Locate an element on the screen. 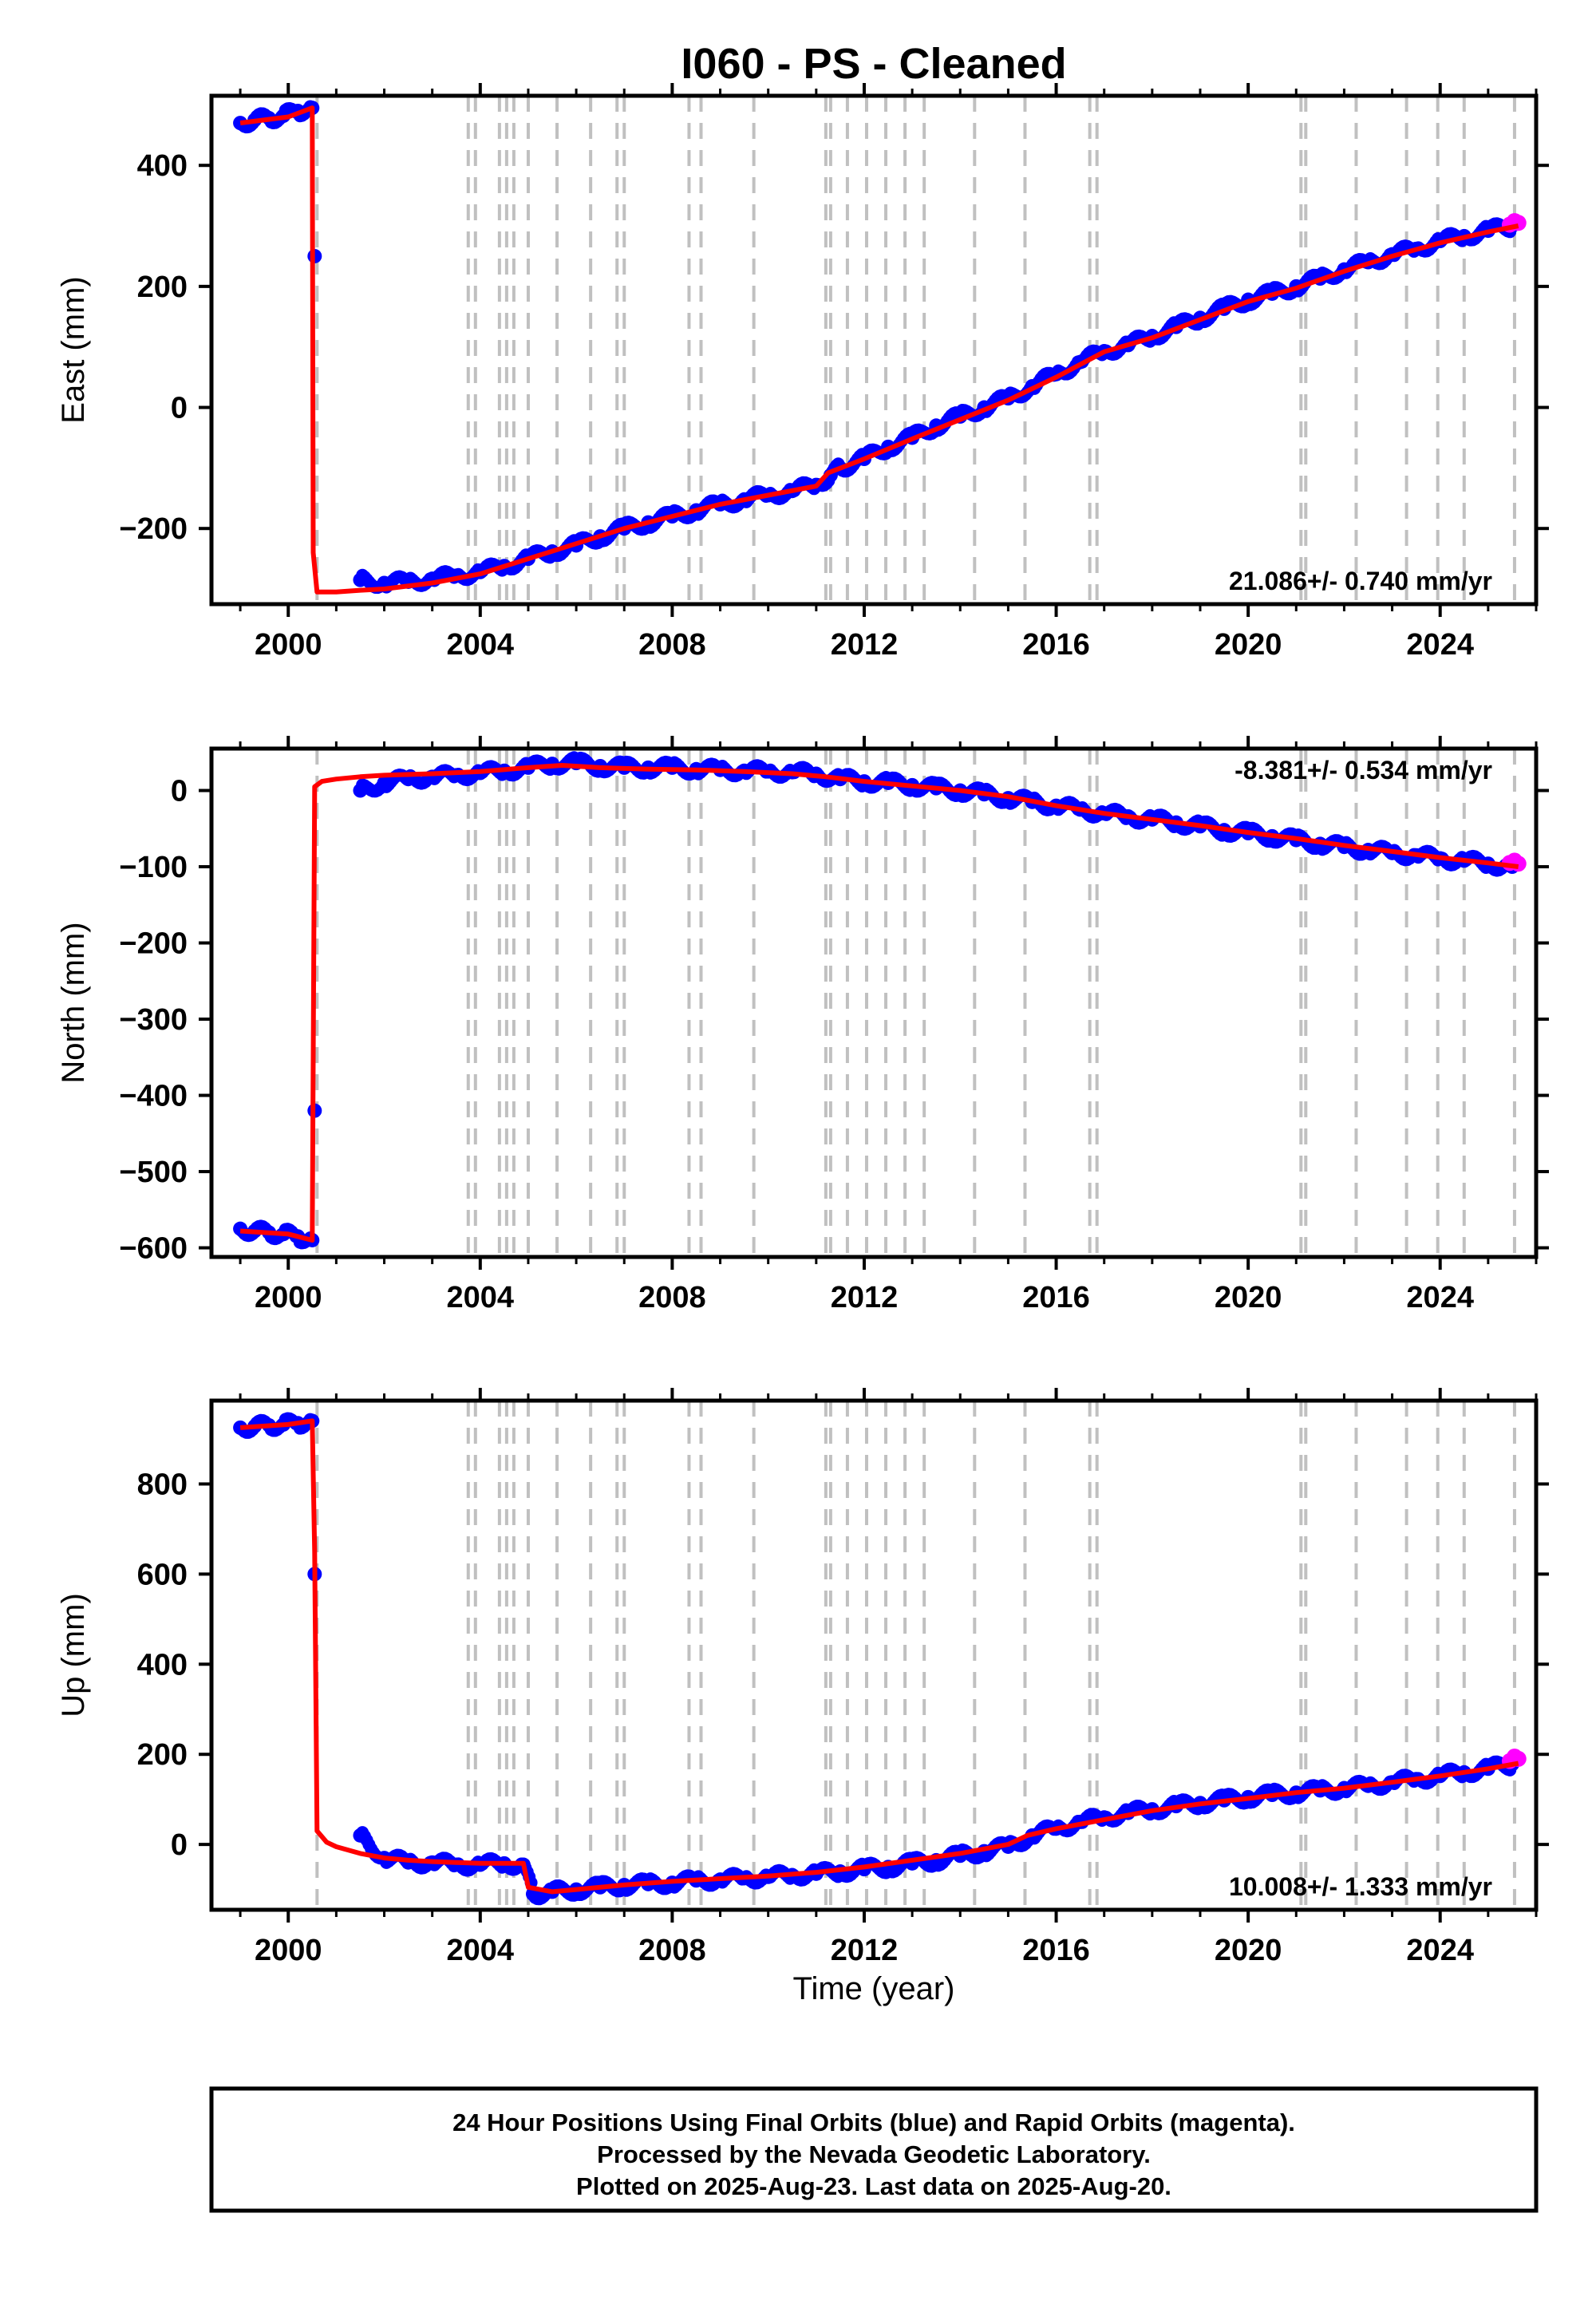 The height and width of the screenshot is (2316, 1596). east-x-tick-label: 2020 is located at coordinates (1248, 645).